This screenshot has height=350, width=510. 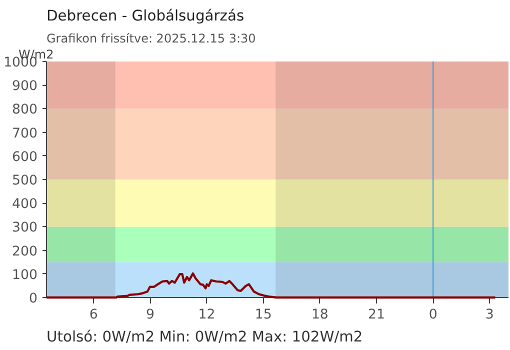 I want to click on y-tick-label: 800, so click(x=25, y=110).